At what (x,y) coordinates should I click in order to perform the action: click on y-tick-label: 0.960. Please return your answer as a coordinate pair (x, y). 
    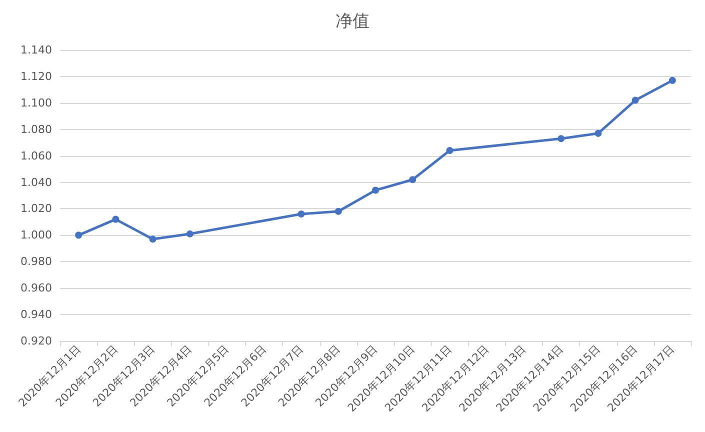
    Looking at the image, I should click on (36, 288).